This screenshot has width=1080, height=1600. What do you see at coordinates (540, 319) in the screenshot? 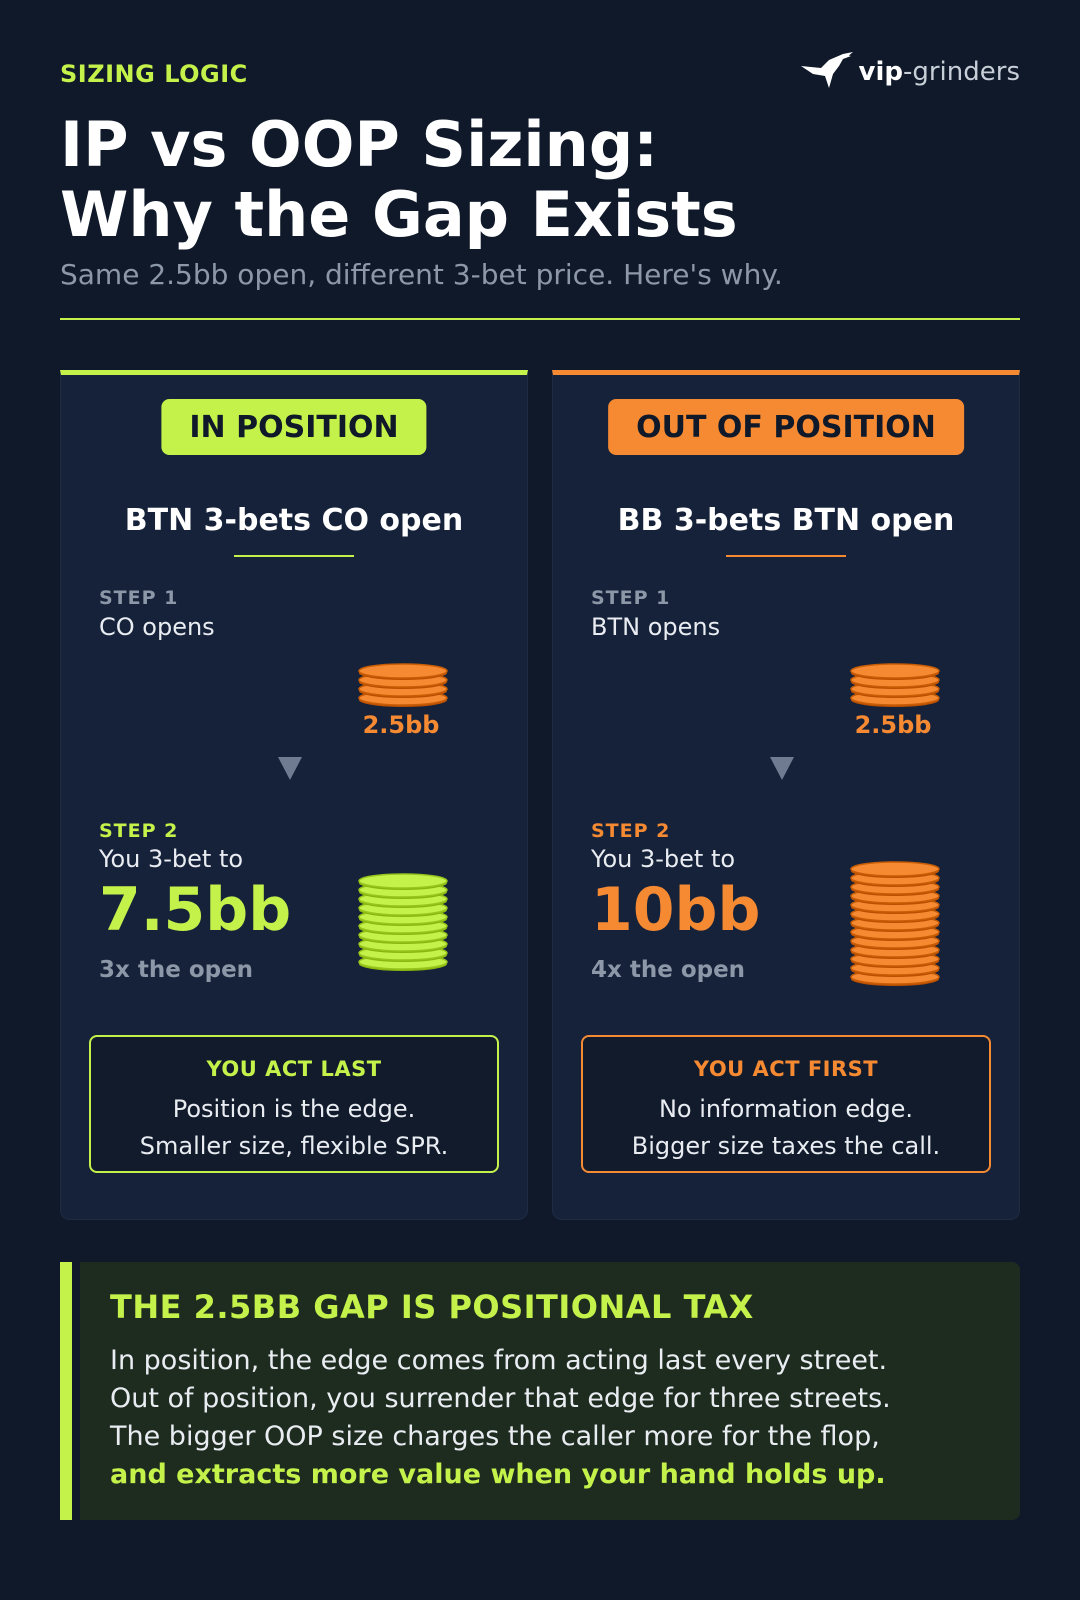
I see `header-divider` at bounding box center [540, 319].